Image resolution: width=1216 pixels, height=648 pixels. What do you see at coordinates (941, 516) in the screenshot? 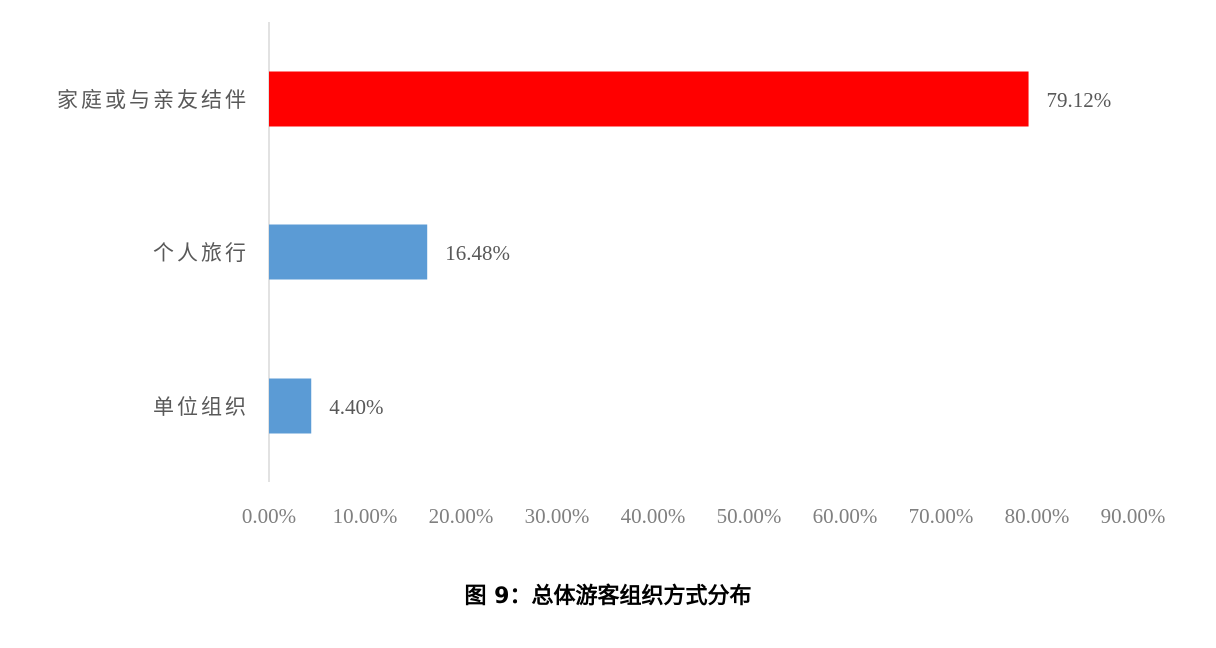
I see `x-tick-label: 70.00%` at bounding box center [941, 516].